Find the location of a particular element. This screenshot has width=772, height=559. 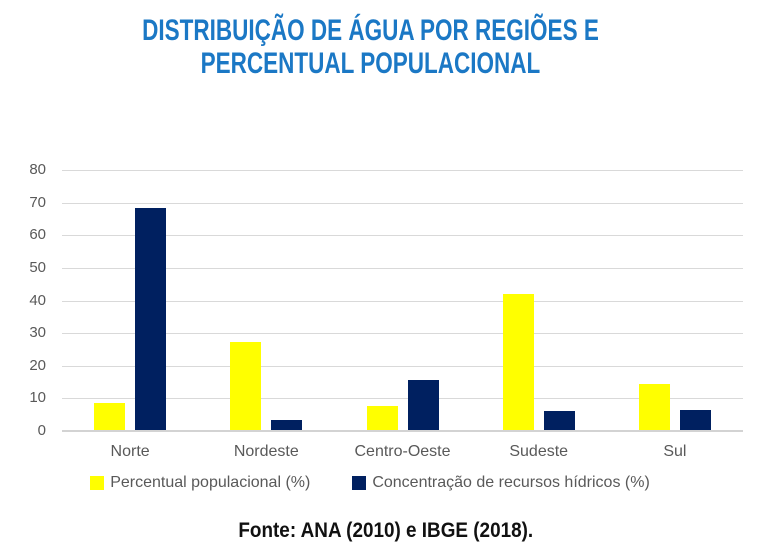

legend-item-percentual-populacional-: Percentual populacional (%) is located at coordinates (200, 483).